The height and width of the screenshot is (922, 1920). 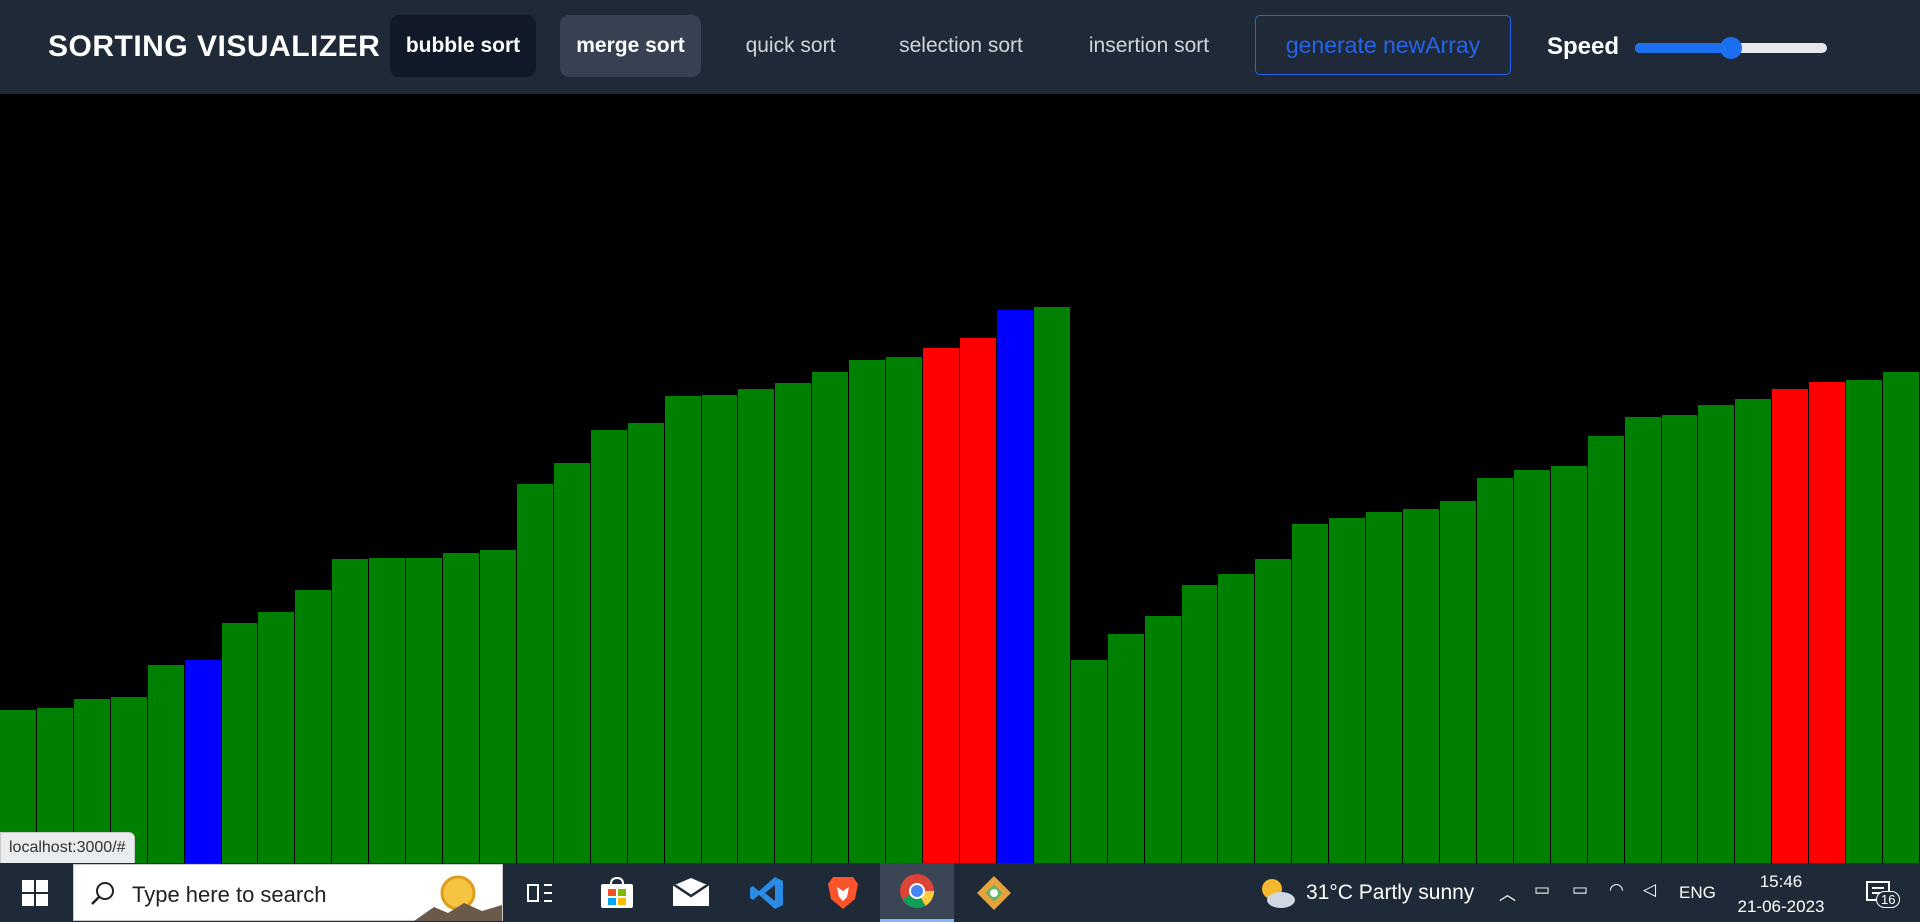 I want to click on clock-time: 15:46, so click(x=1781, y=881).